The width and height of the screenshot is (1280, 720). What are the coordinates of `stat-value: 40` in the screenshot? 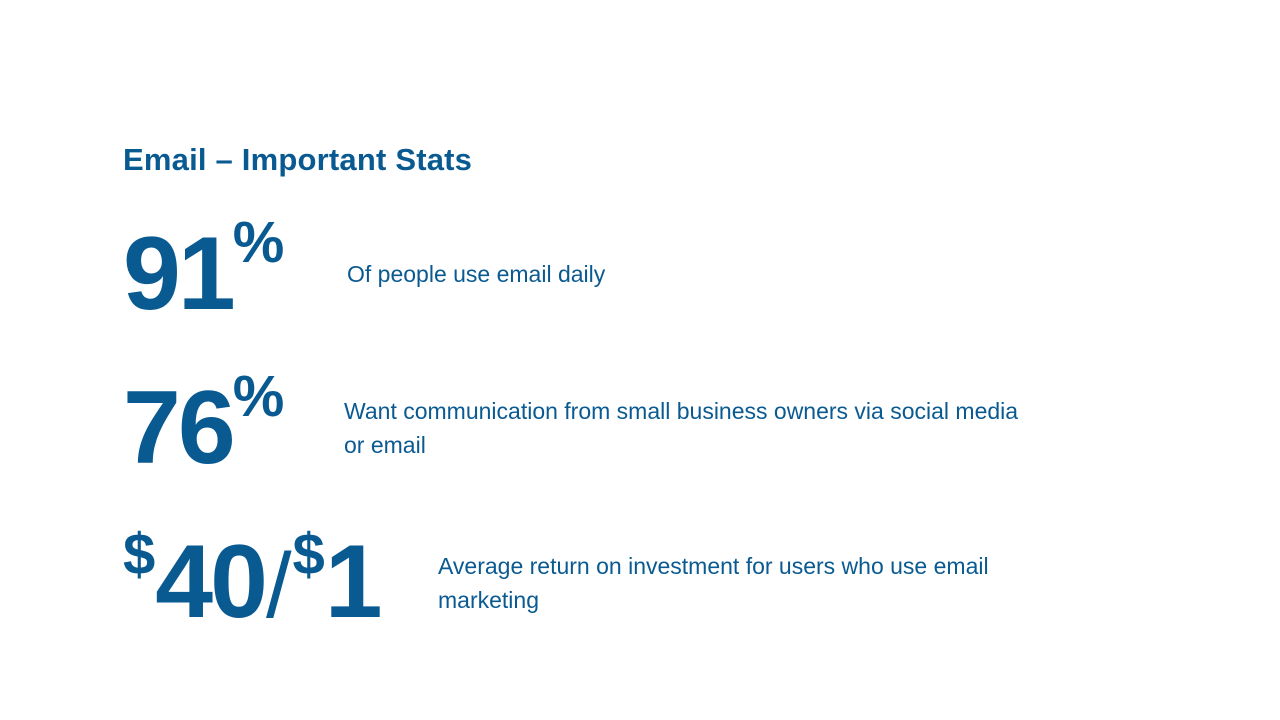 It's located at (211, 582).